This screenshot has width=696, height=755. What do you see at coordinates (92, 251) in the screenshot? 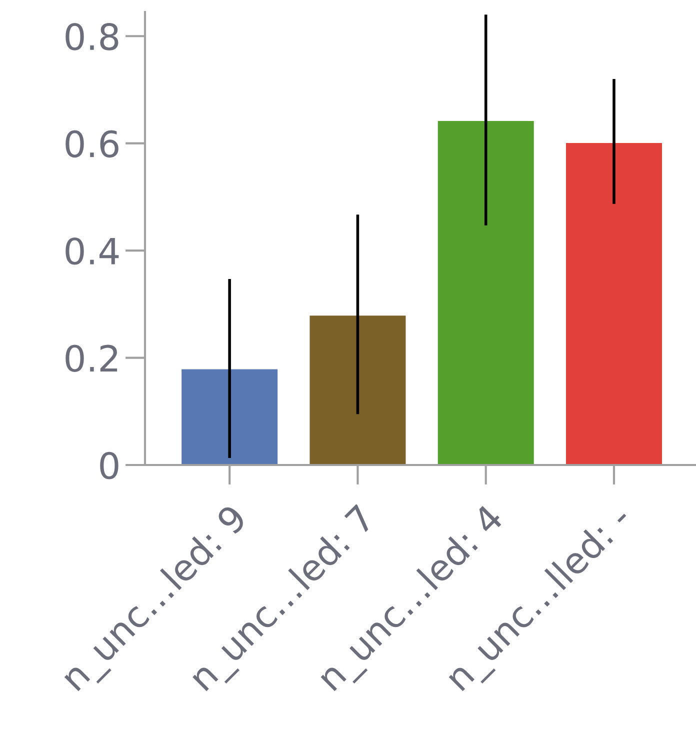
I see `y-tick-label: 0.4` at bounding box center [92, 251].